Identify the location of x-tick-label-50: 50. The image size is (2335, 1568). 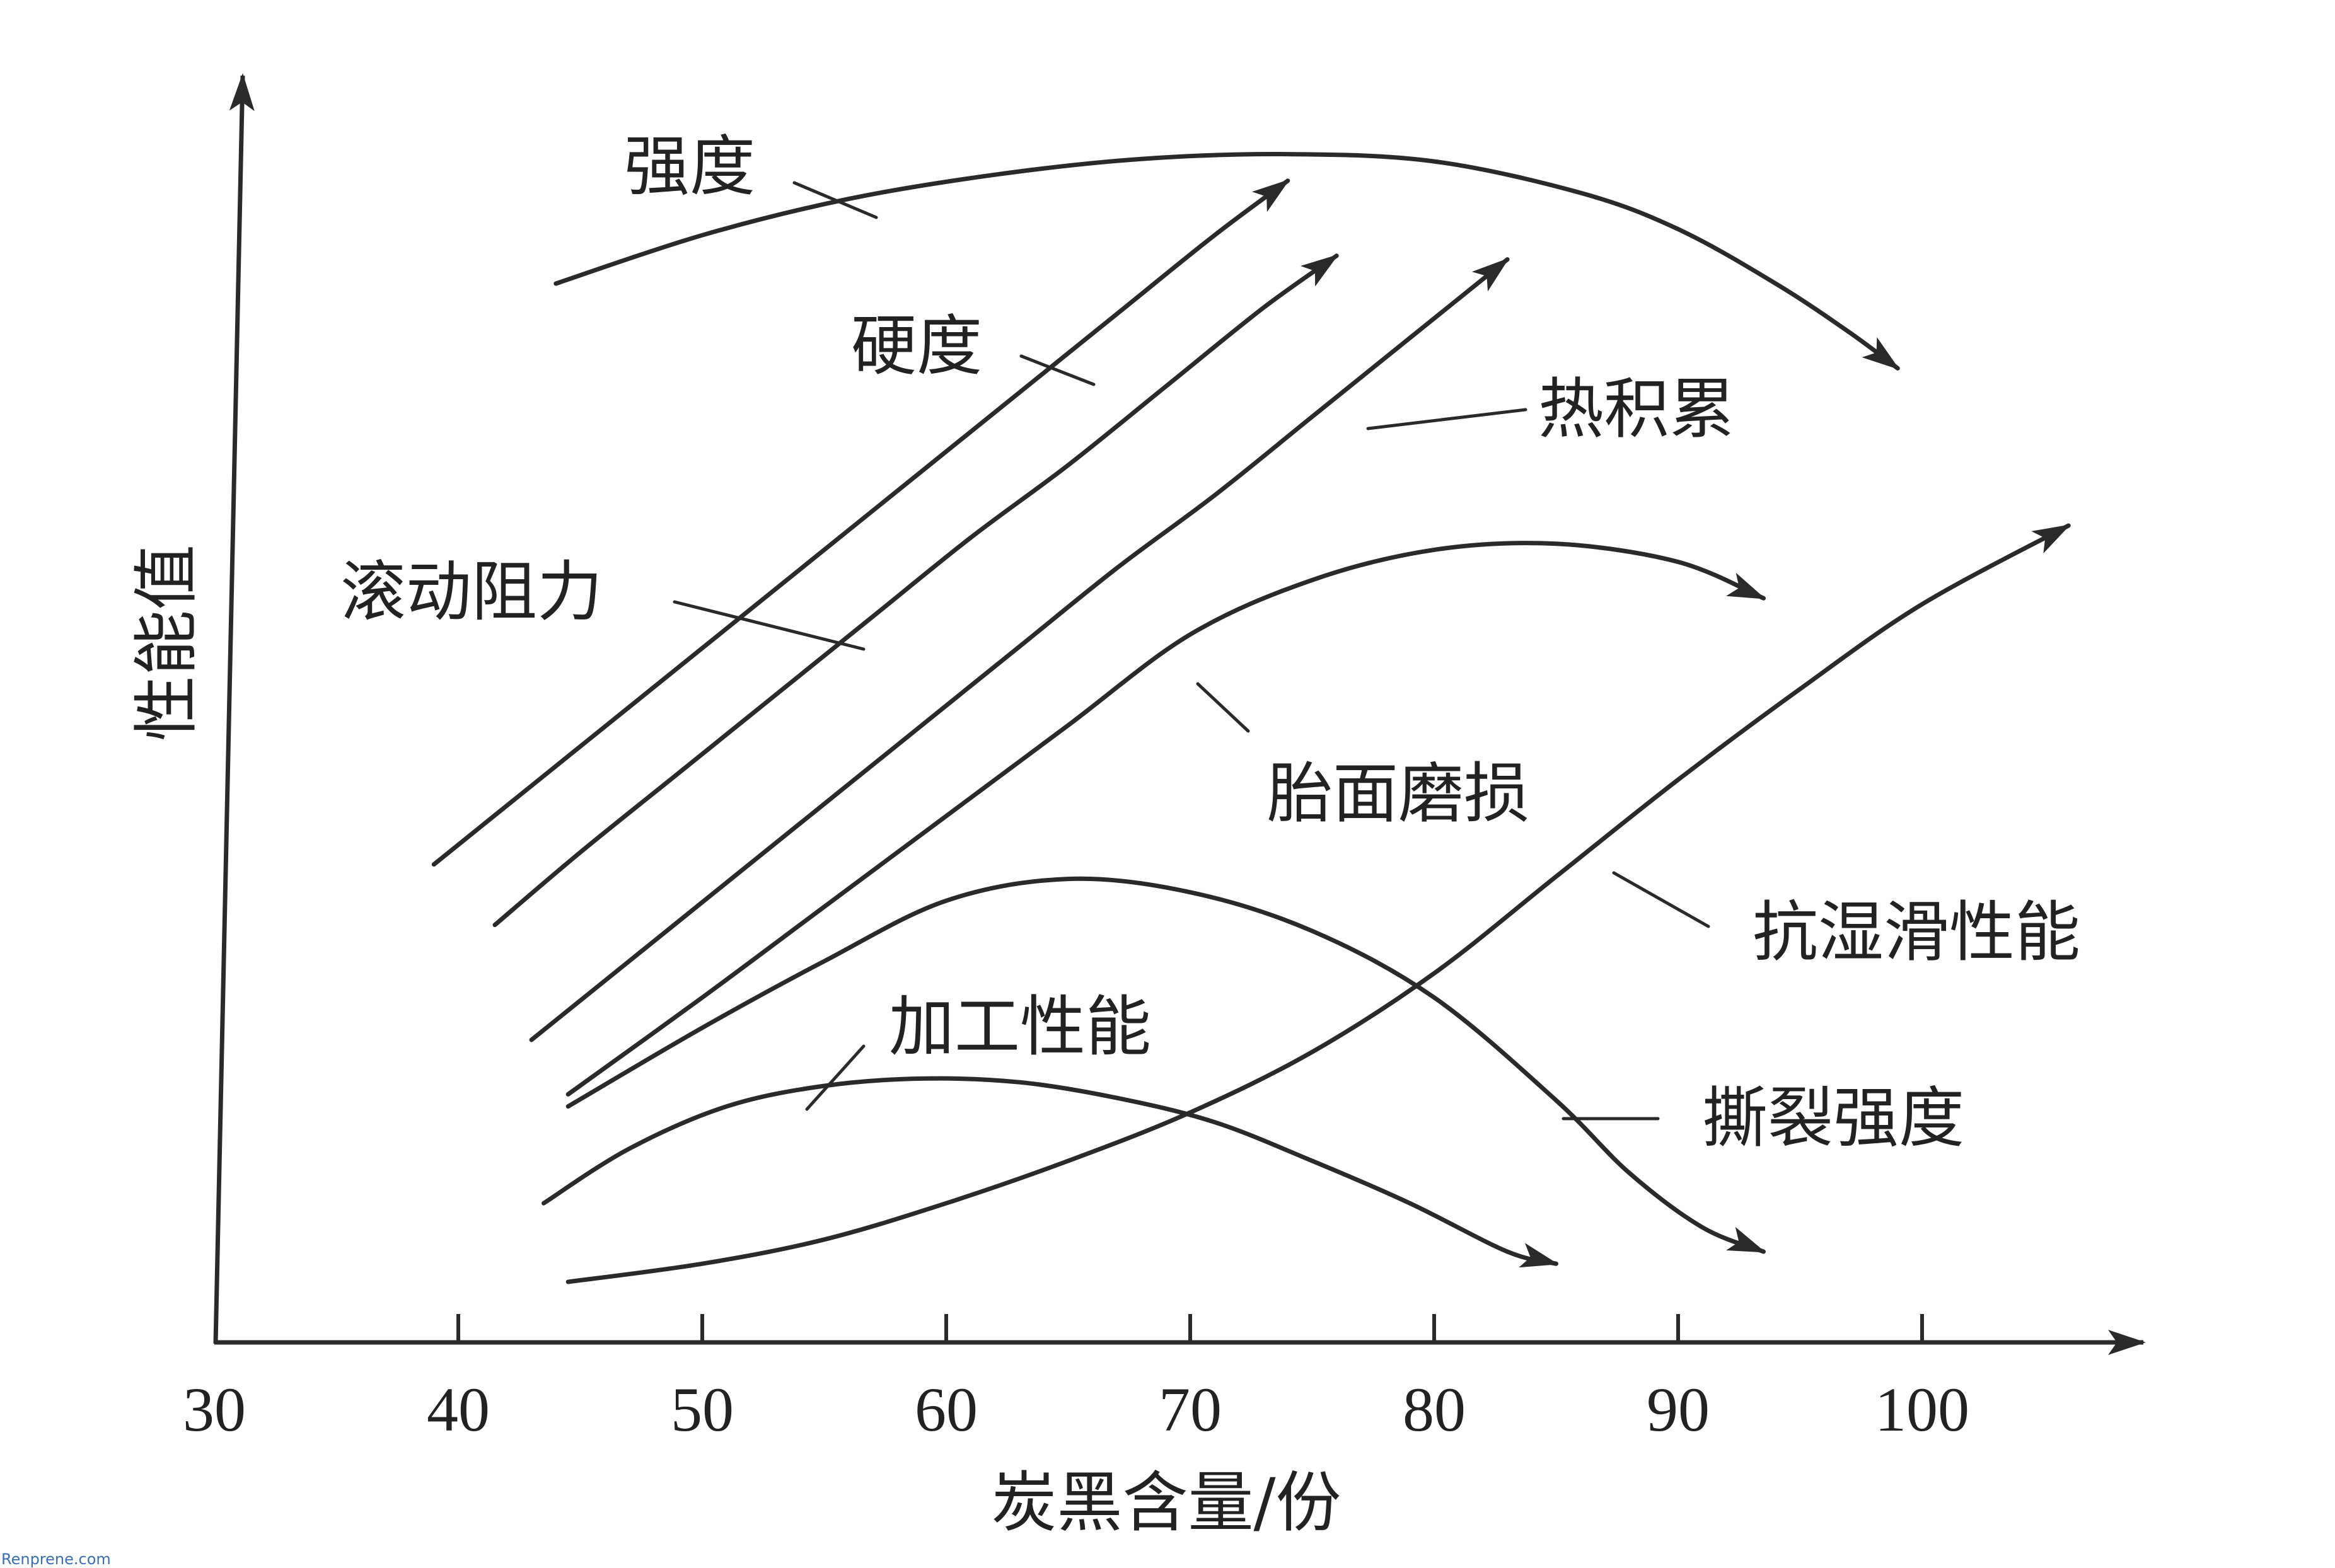
(702, 1409).